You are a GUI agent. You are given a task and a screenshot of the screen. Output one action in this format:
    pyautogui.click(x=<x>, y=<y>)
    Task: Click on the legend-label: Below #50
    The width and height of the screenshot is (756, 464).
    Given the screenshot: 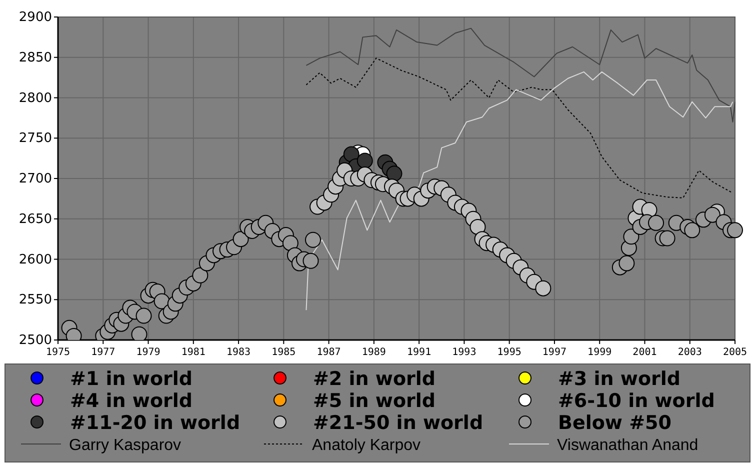 What is the action you would take?
    pyautogui.click(x=615, y=423)
    